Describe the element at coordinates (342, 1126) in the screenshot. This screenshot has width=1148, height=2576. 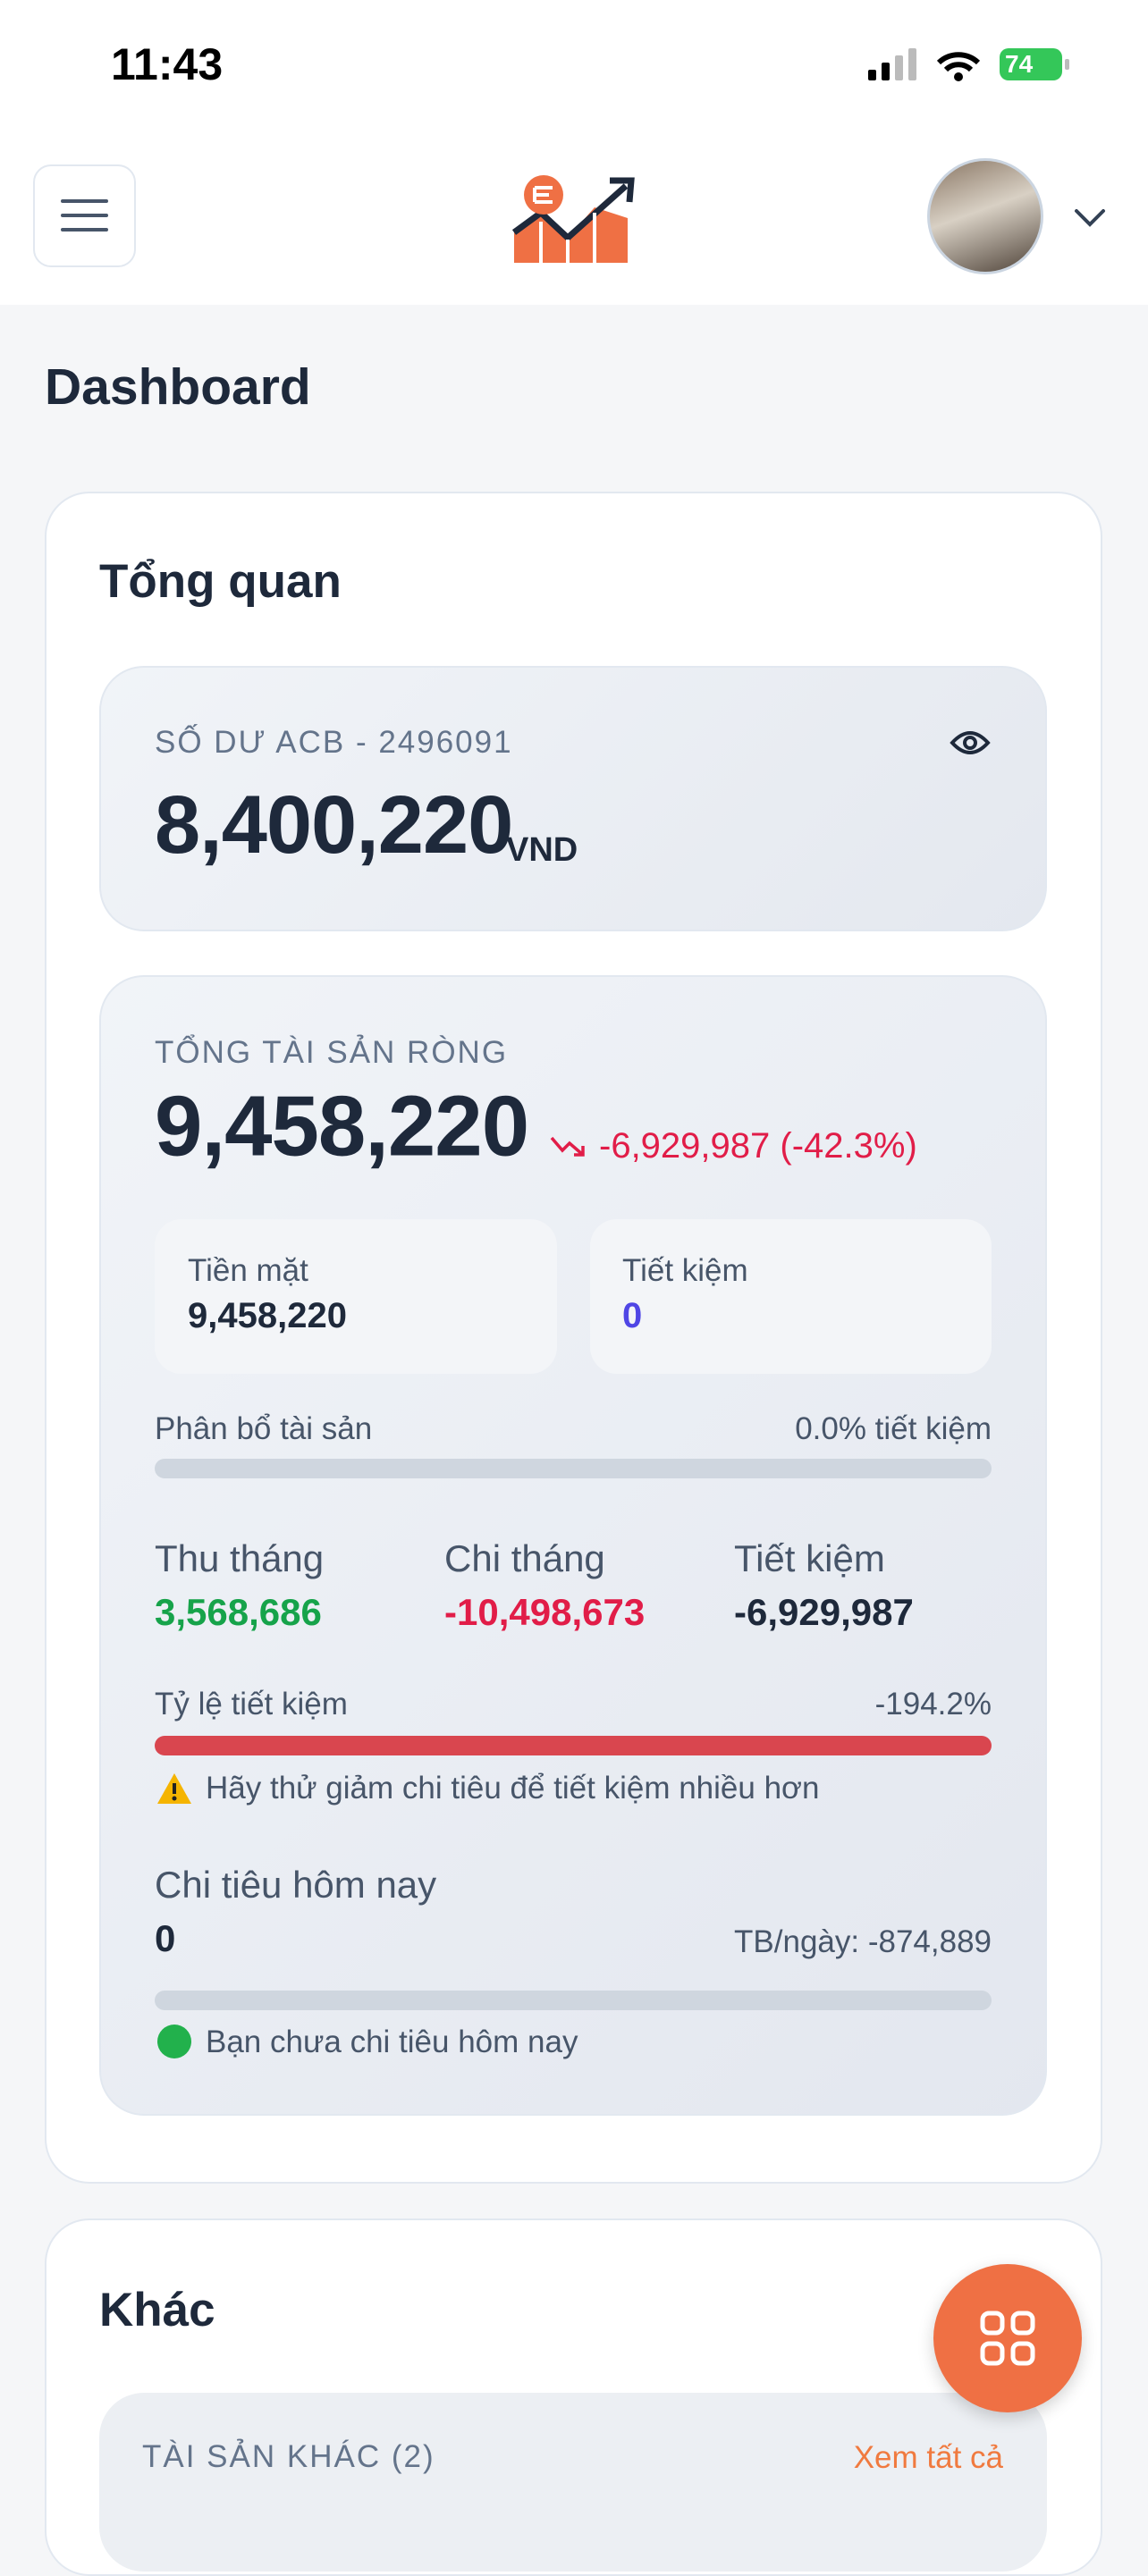
I see `net-worth-amount: 9,458,220` at that location.